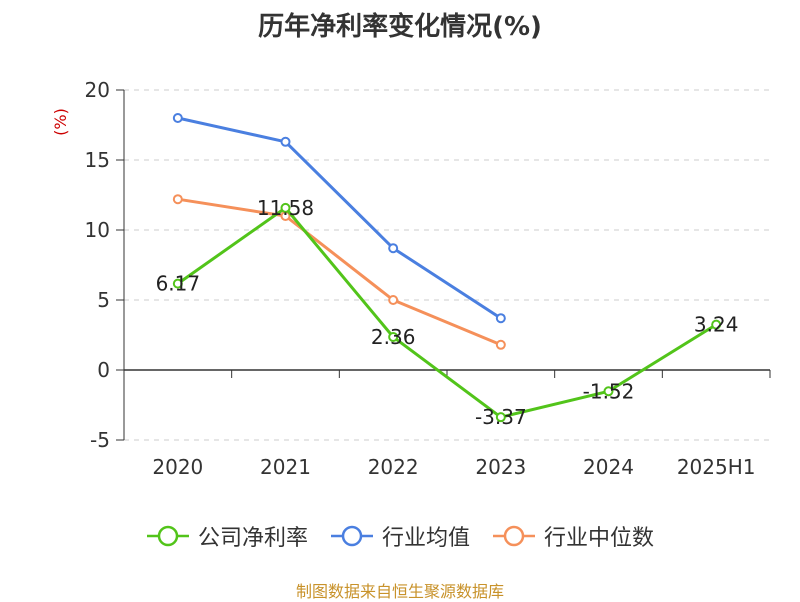  Describe the element at coordinates (285, 467) in the screenshot. I see `x-tick-label: 2021` at that location.